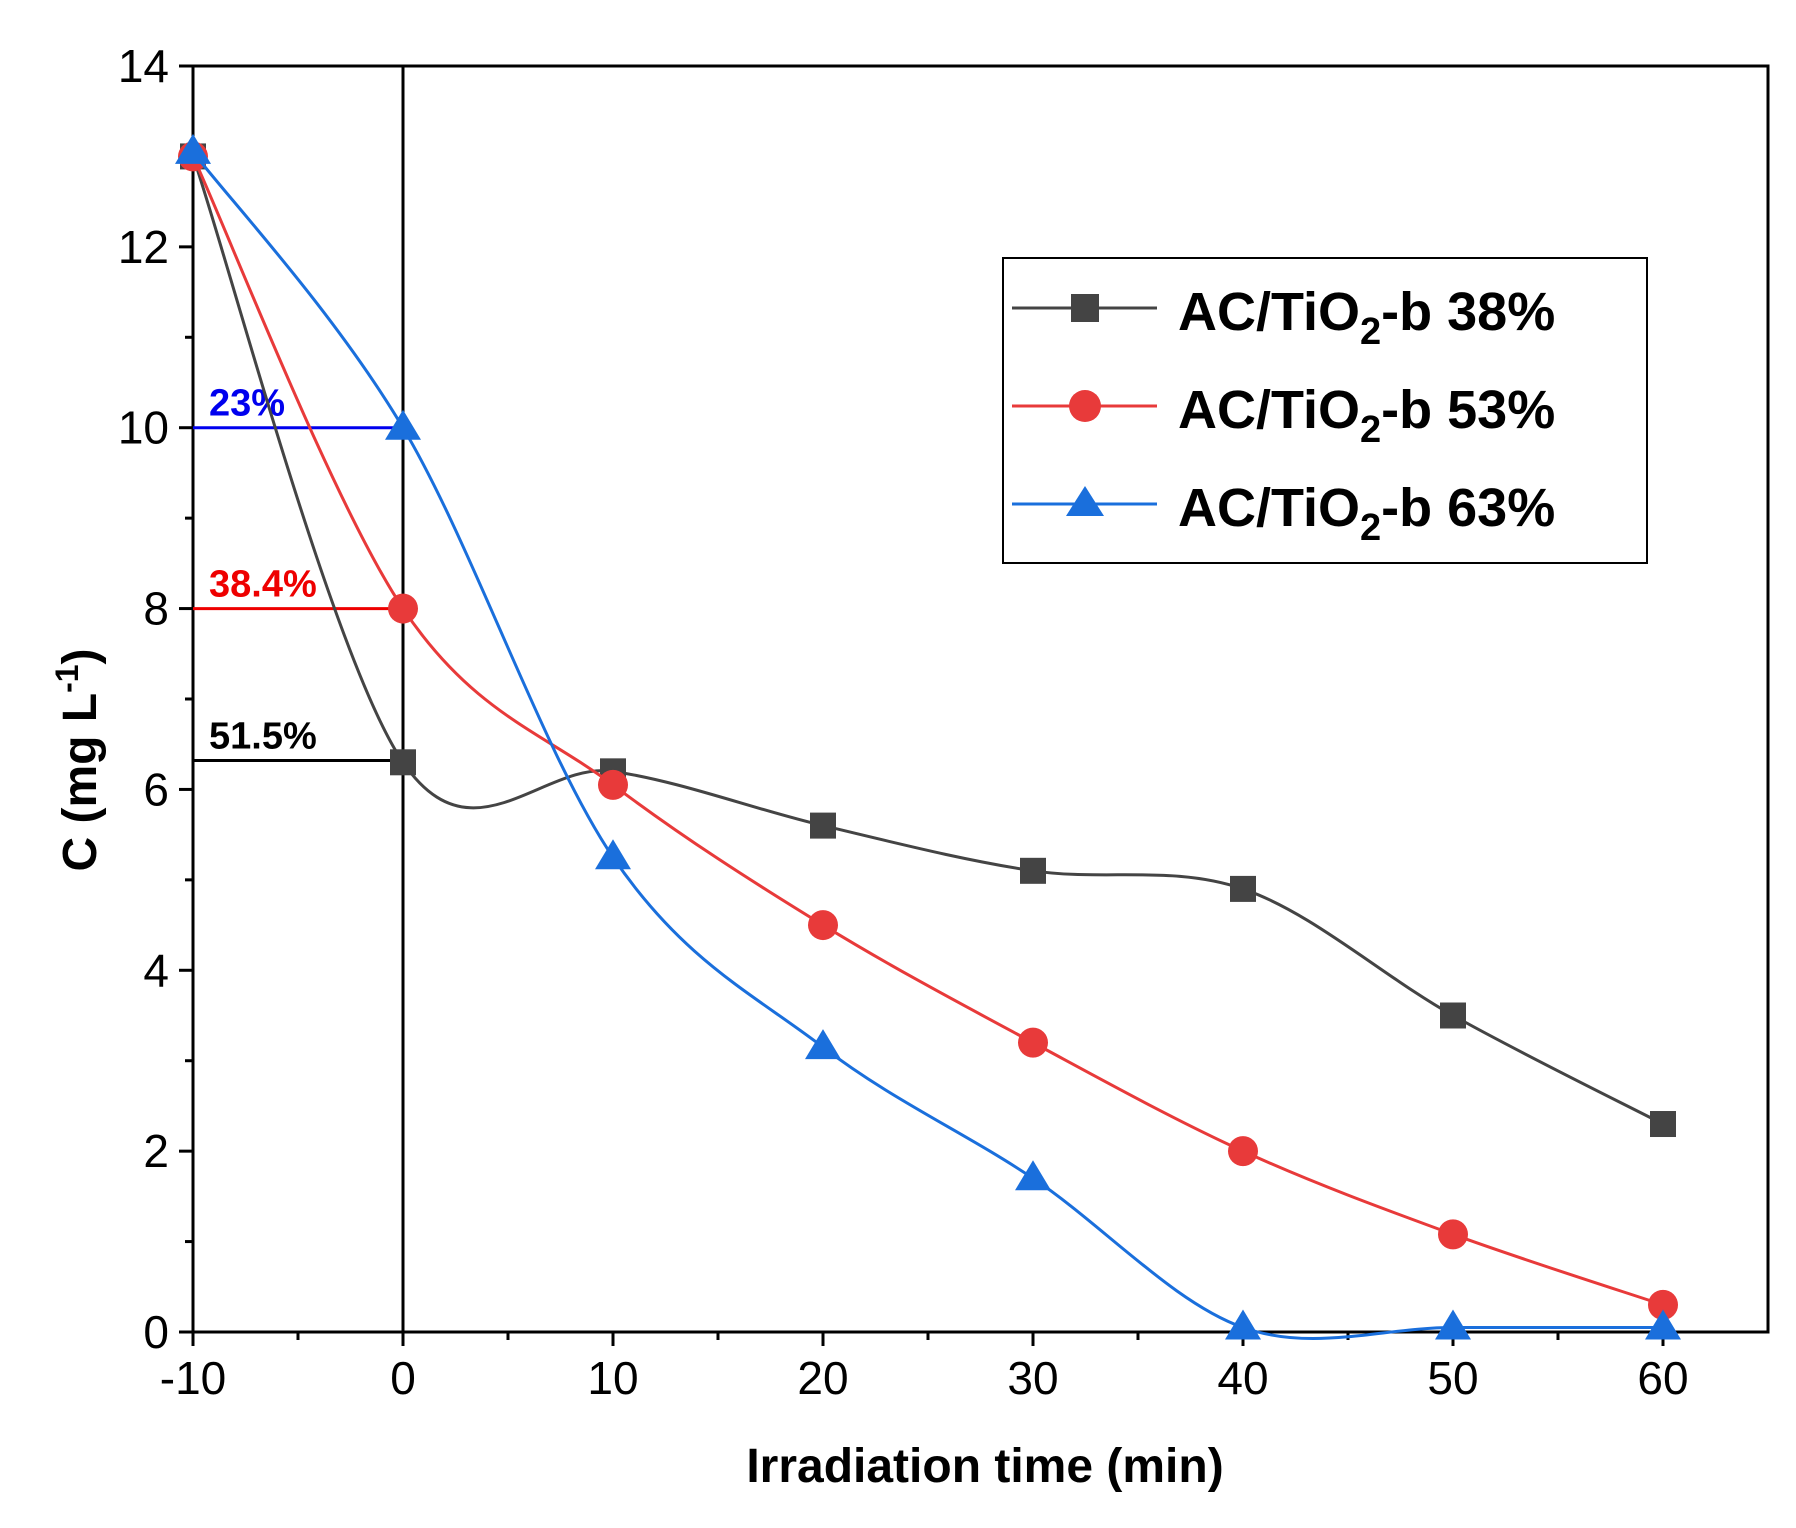 This screenshot has width=1796, height=1528. I want to click on y-tick-label: 4, so click(156, 970).